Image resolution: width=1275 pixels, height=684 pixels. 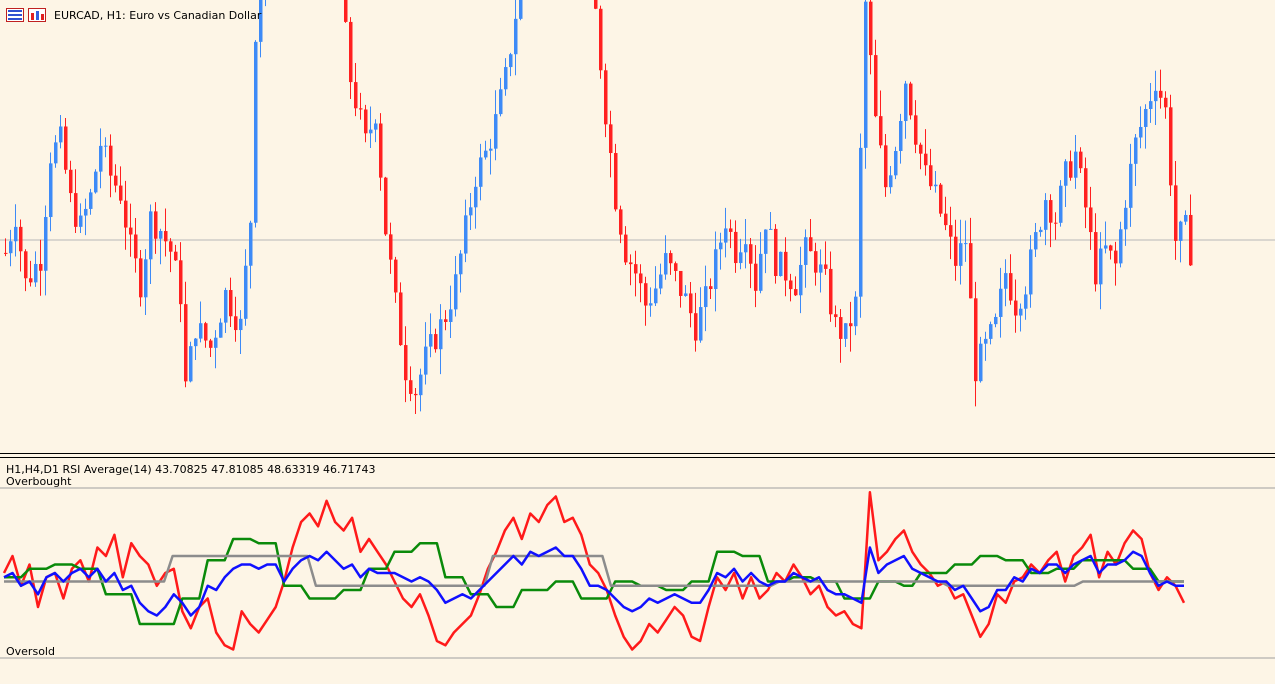 What do you see at coordinates (30, 651) in the screenshot?
I see `oversold-label: Oversold` at bounding box center [30, 651].